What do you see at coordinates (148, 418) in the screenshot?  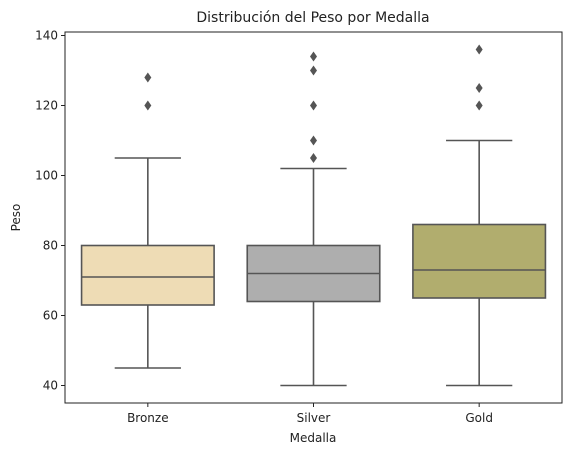 I see `x-tick-label-bronze: Bronze` at bounding box center [148, 418].